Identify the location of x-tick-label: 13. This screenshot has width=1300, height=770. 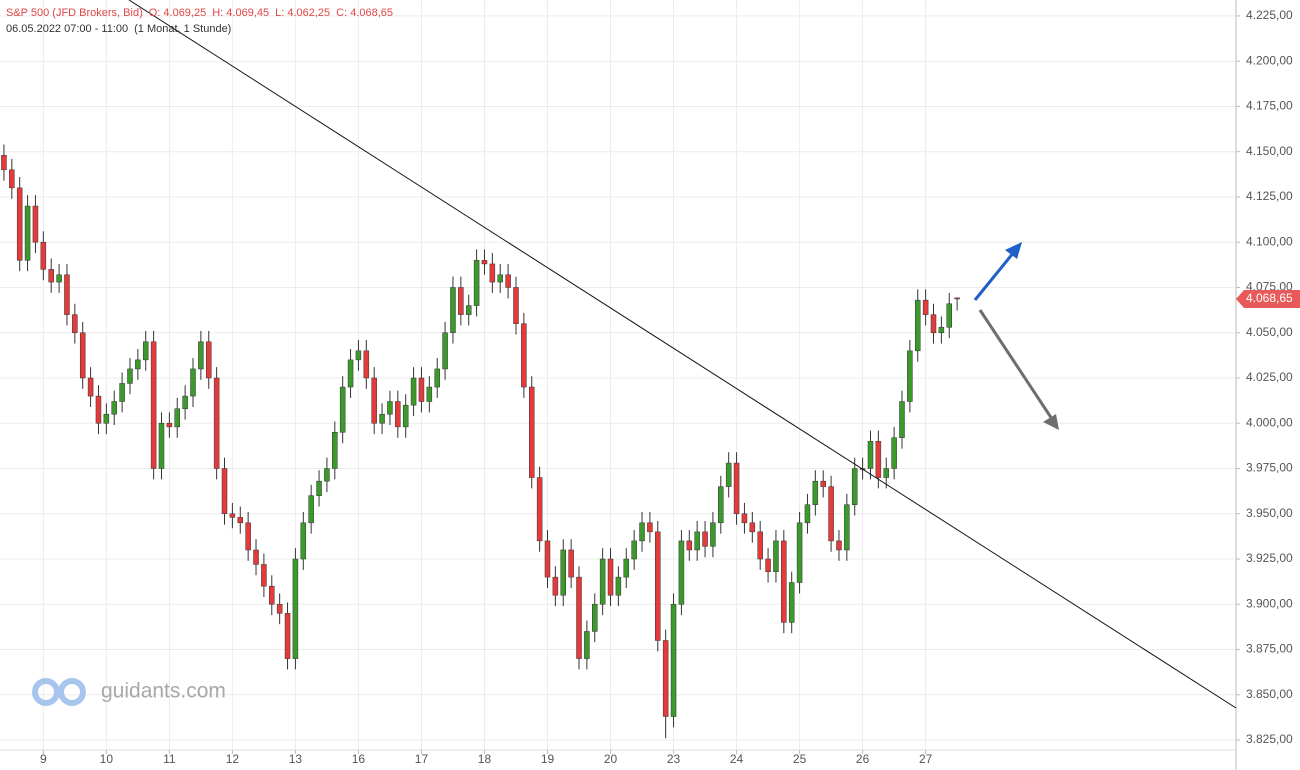
(296, 759).